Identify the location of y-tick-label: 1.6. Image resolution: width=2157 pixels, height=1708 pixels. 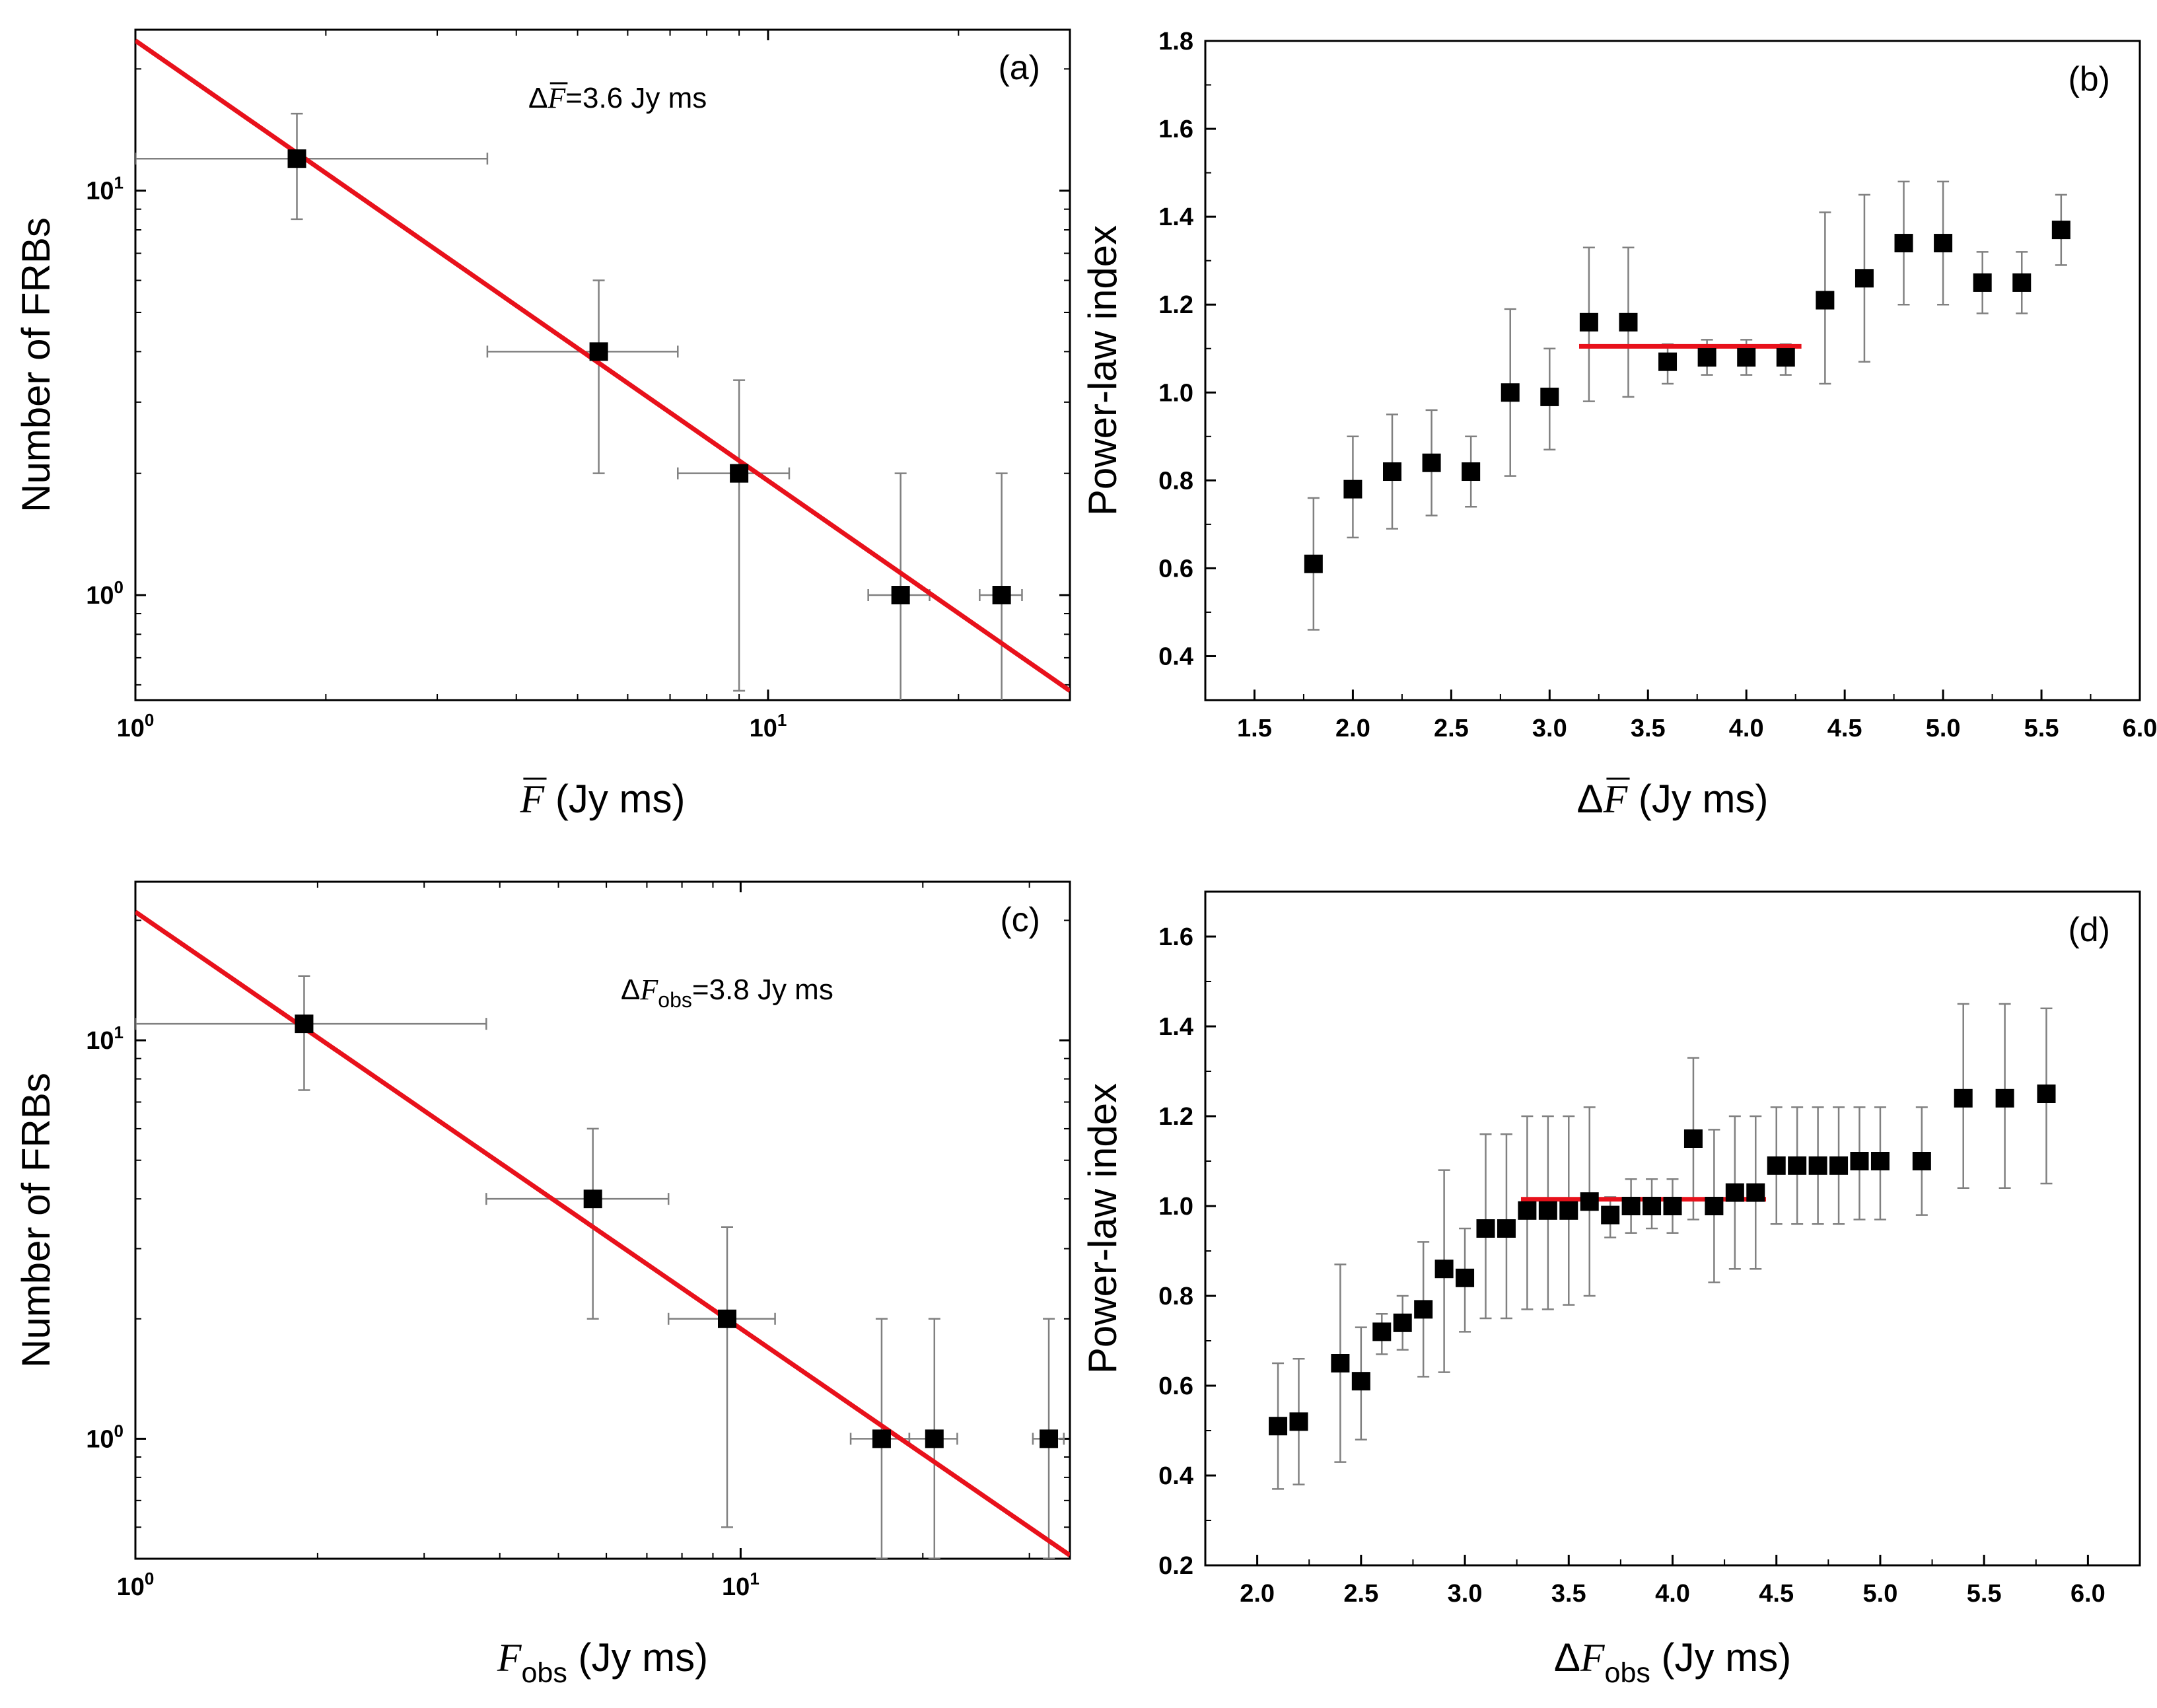
(1176, 129).